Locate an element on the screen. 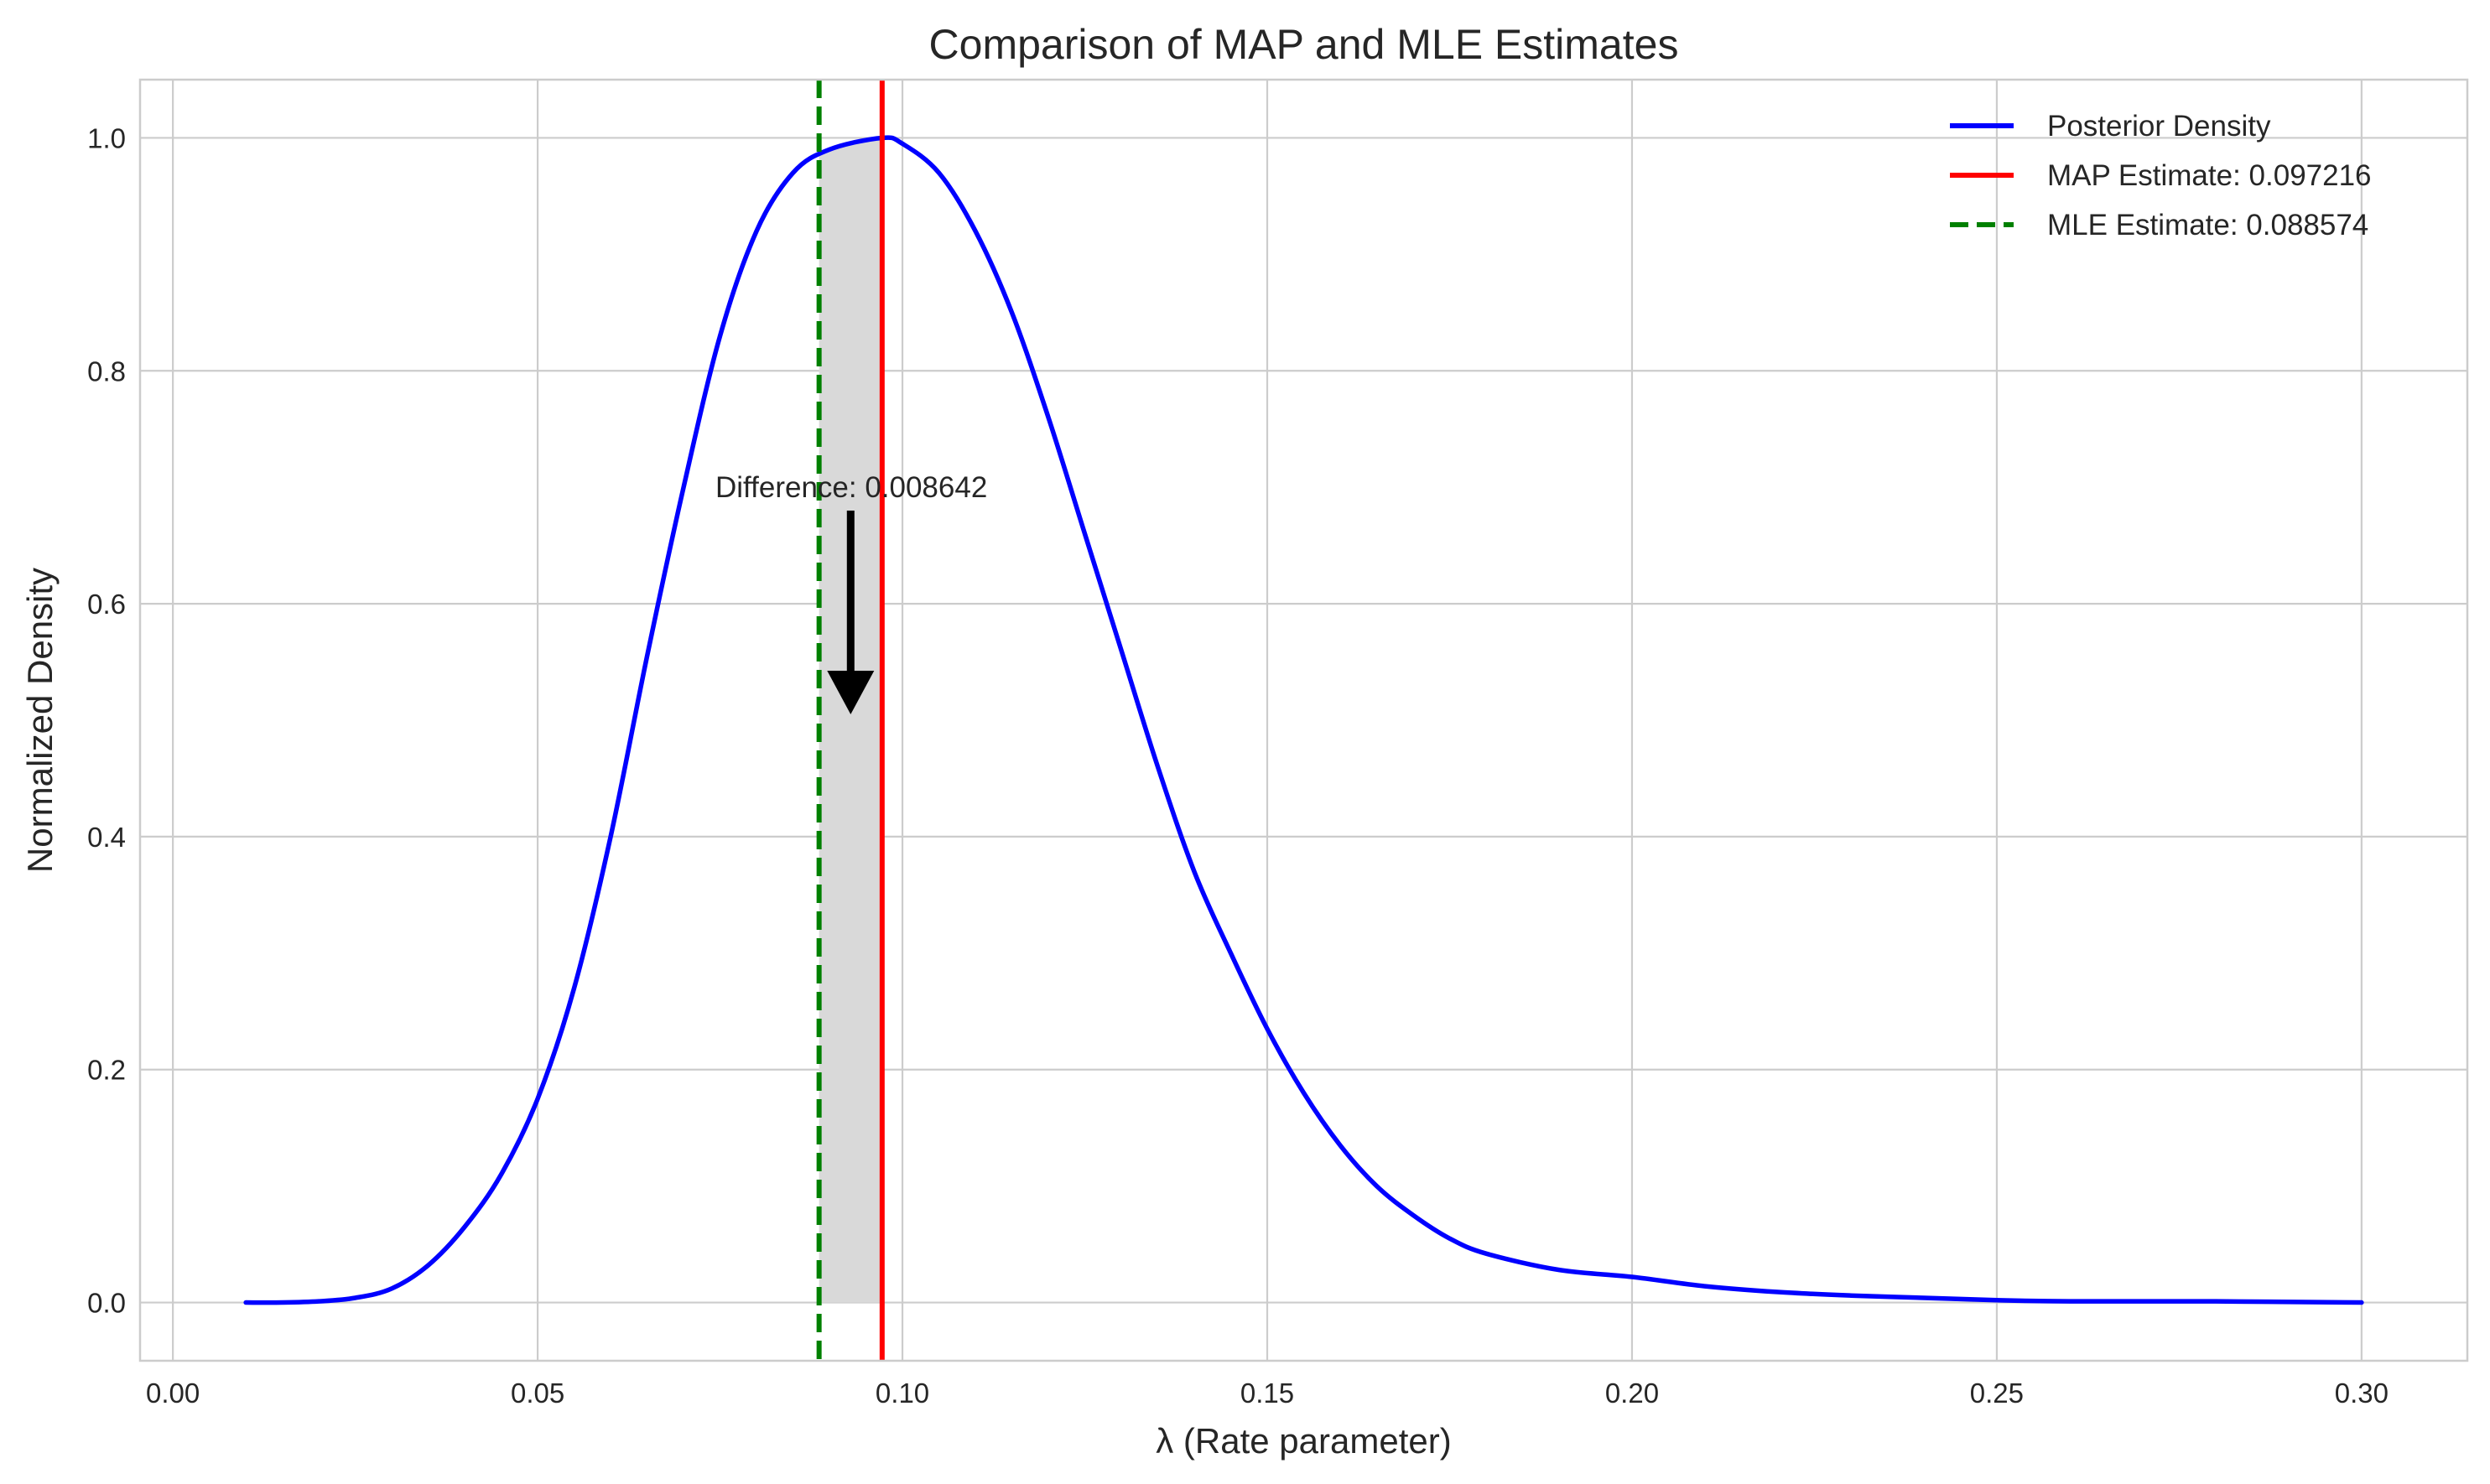  legend-entry-label: Posterior Density is located at coordinates (2159, 126).